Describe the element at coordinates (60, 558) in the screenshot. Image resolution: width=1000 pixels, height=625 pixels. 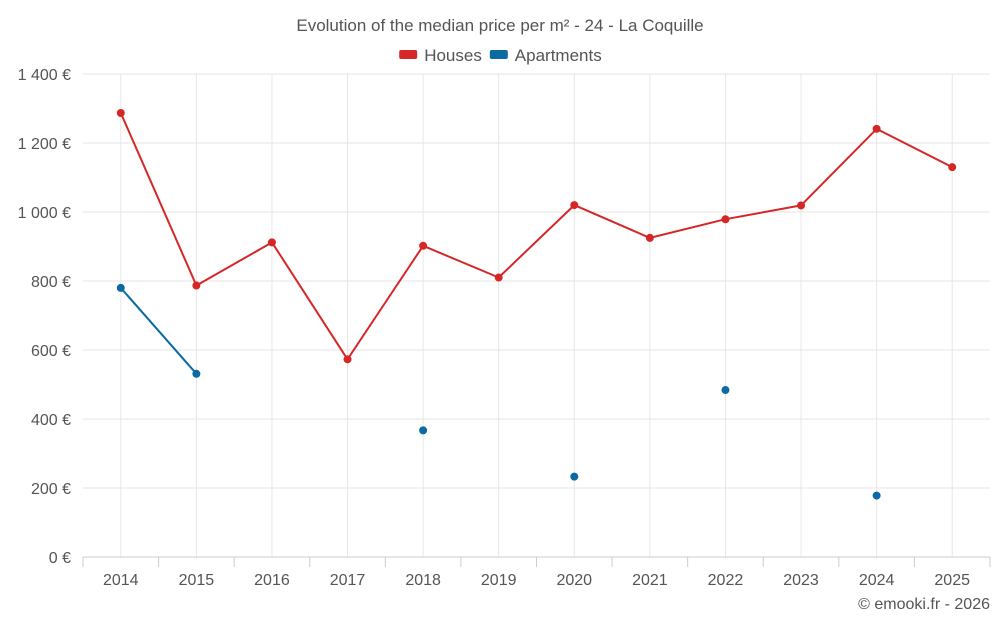
I see `y-tick-label: 0 €` at that location.